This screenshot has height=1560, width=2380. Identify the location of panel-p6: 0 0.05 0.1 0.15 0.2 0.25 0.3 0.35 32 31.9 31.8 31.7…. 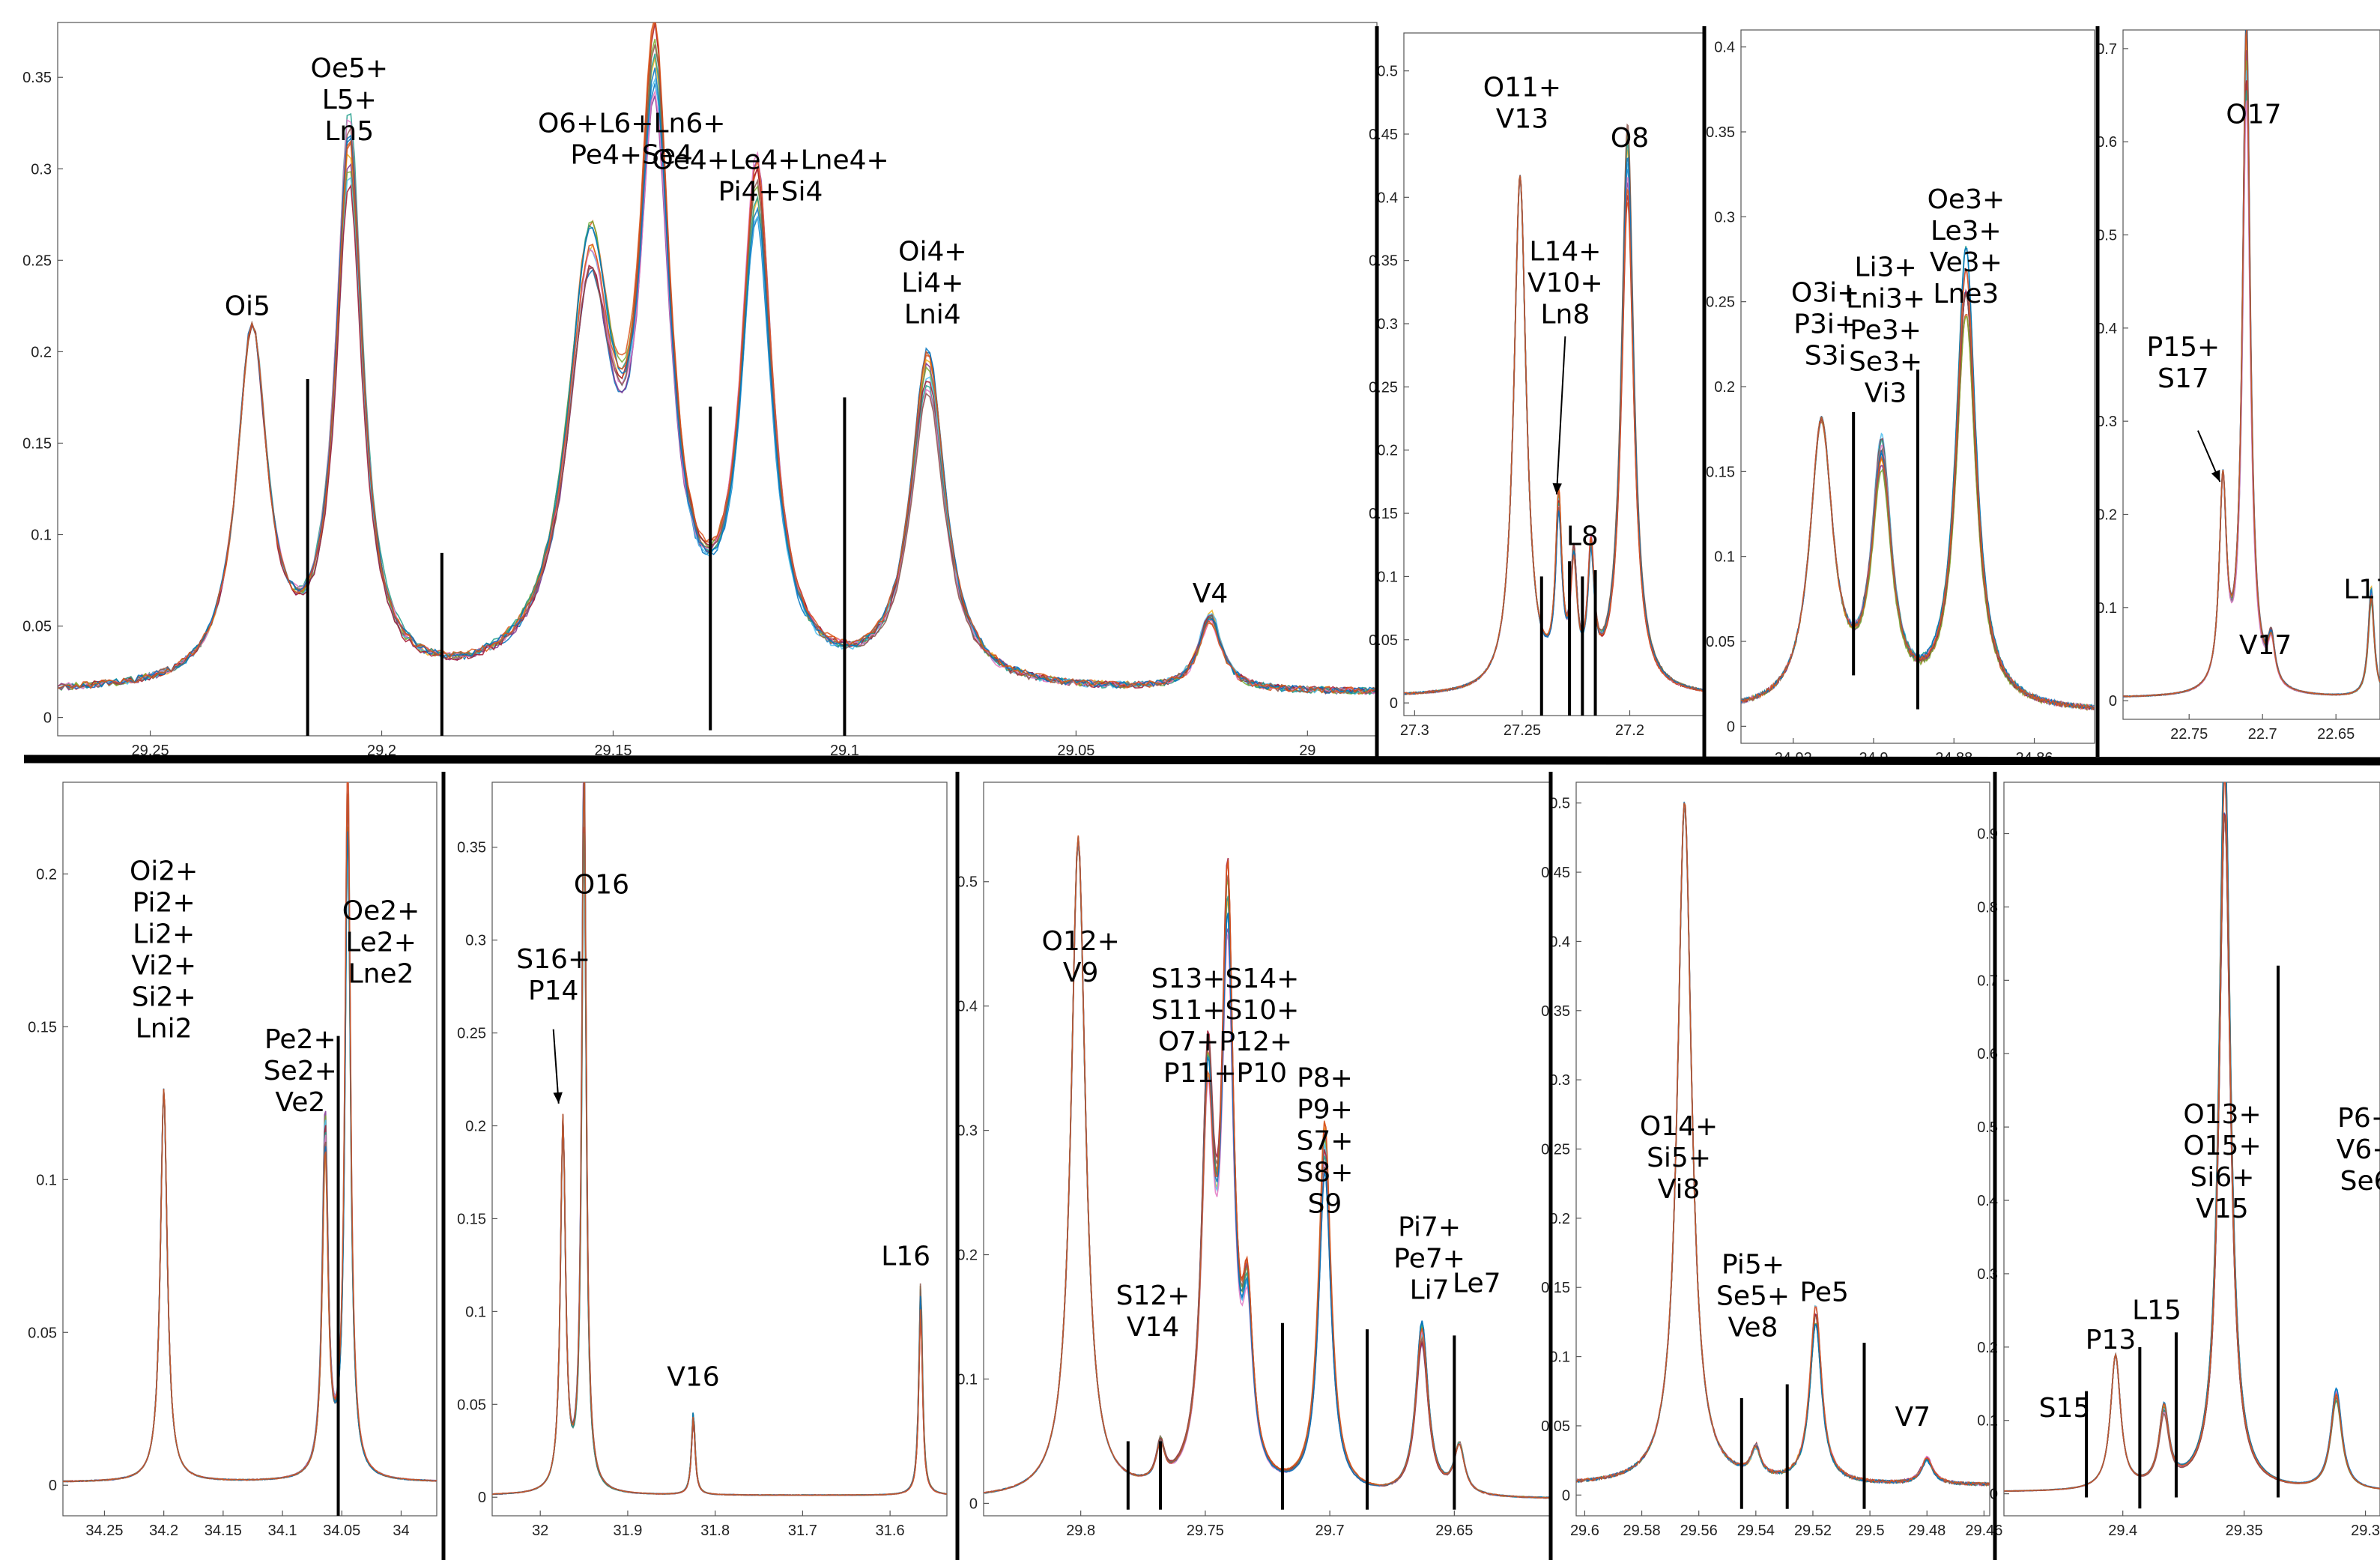
(702, 1160).